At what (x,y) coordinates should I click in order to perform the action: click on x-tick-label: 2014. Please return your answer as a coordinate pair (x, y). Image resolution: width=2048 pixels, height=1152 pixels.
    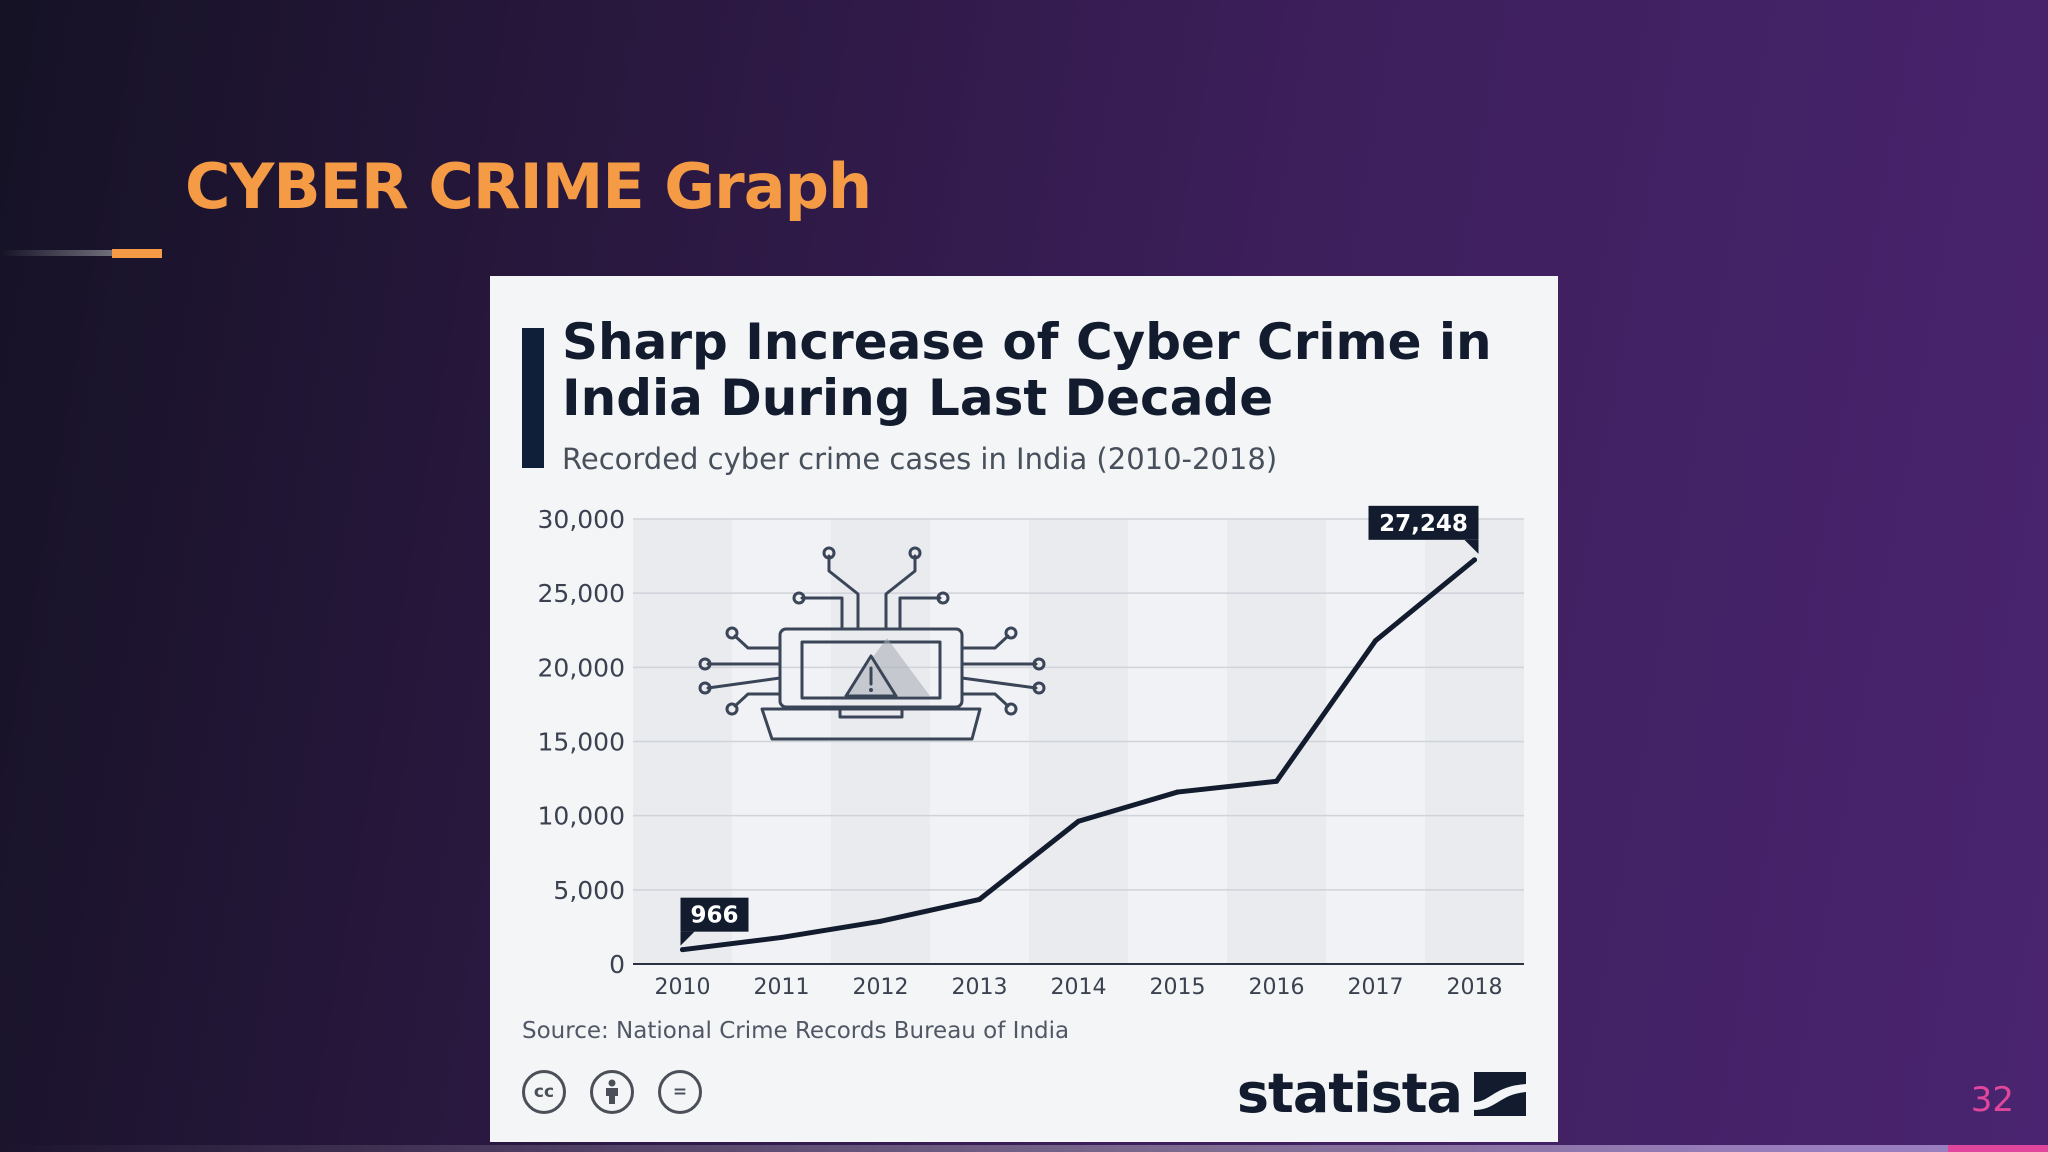
    Looking at the image, I should click on (1079, 987).